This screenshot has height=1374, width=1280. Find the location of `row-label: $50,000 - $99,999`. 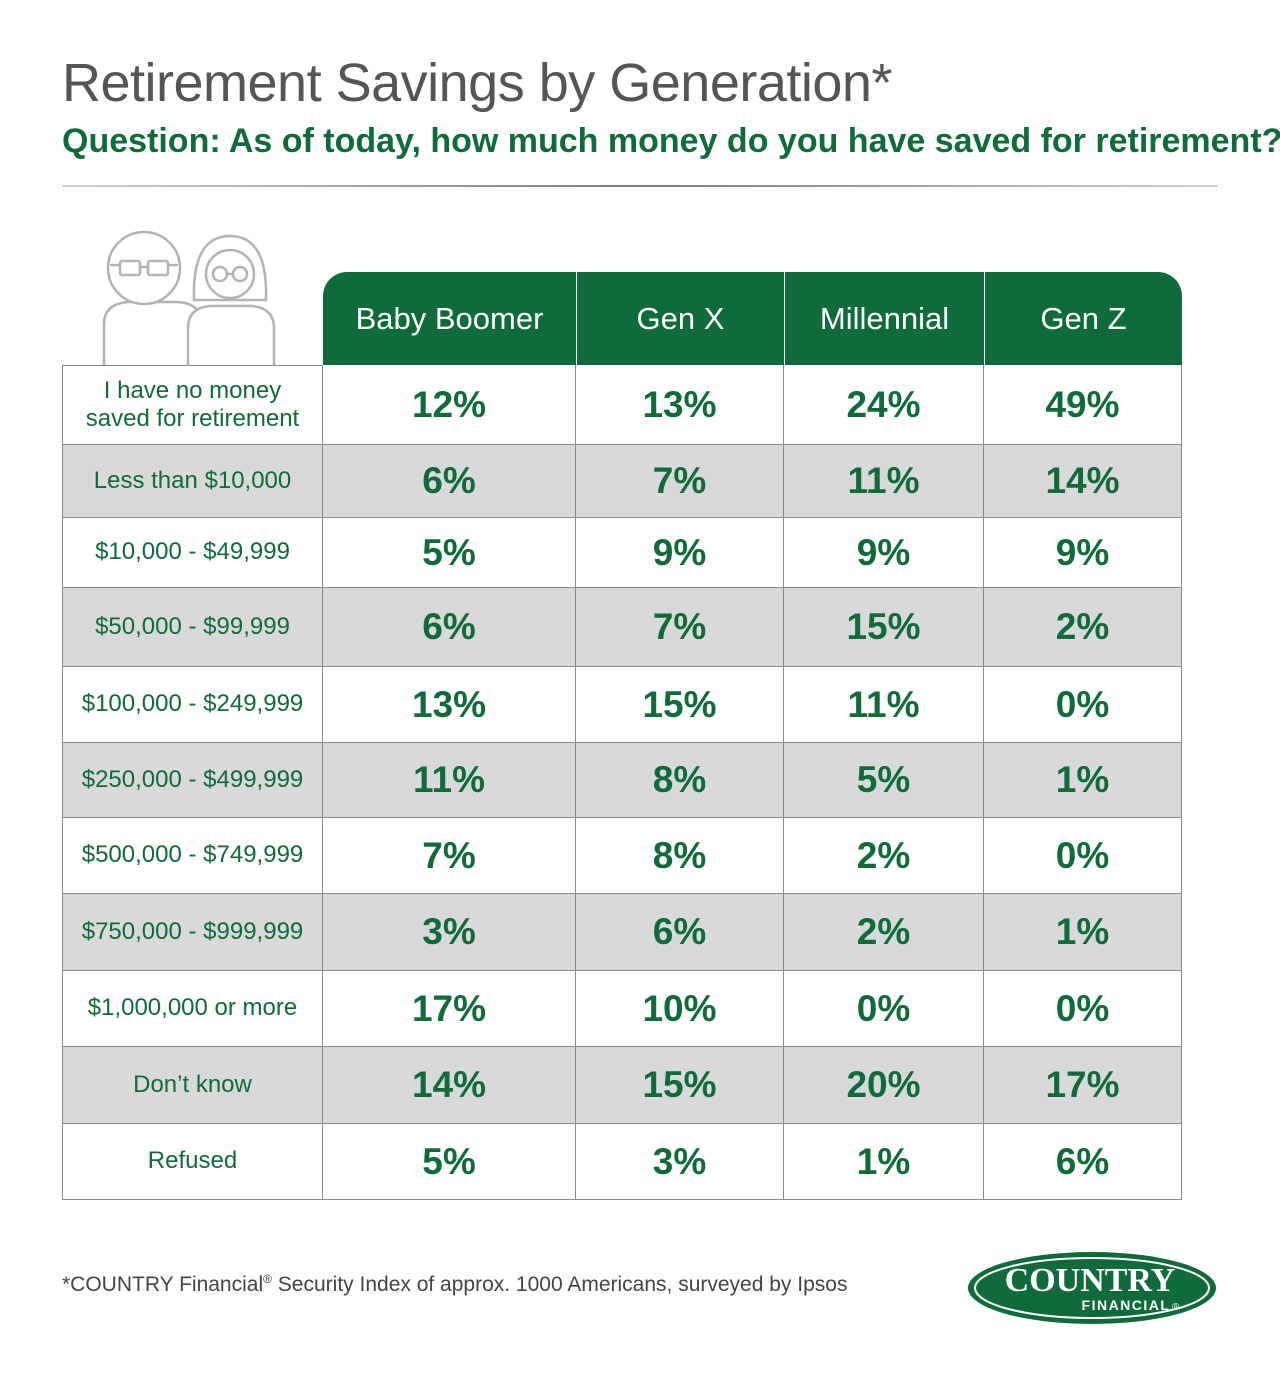

row-label: $50,000 - $99,999 is located at coordinates (192, 627).